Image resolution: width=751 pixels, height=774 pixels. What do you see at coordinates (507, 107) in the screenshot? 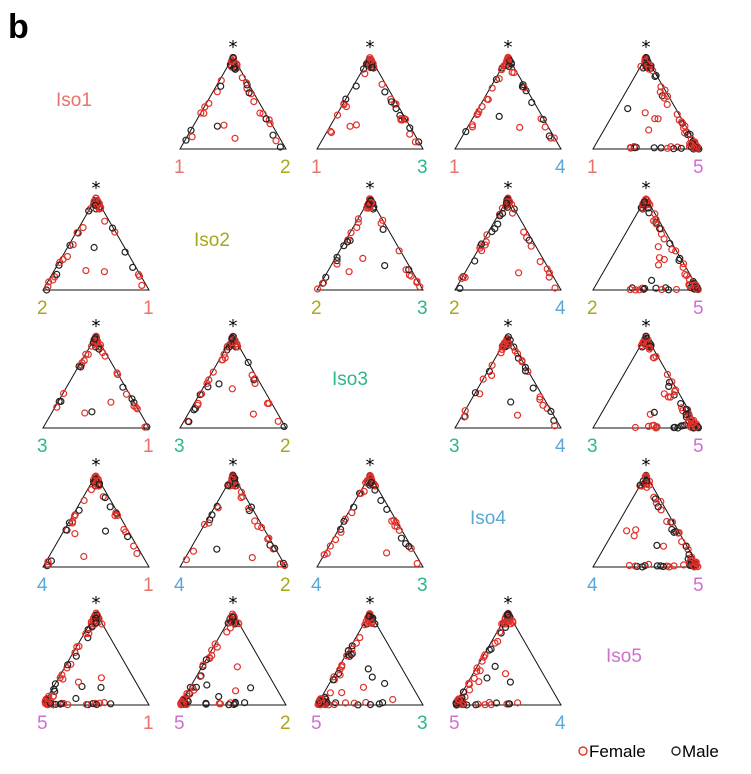
I see `ternary-plot-1-4: * 1 4` at bounding box center [507, 107].